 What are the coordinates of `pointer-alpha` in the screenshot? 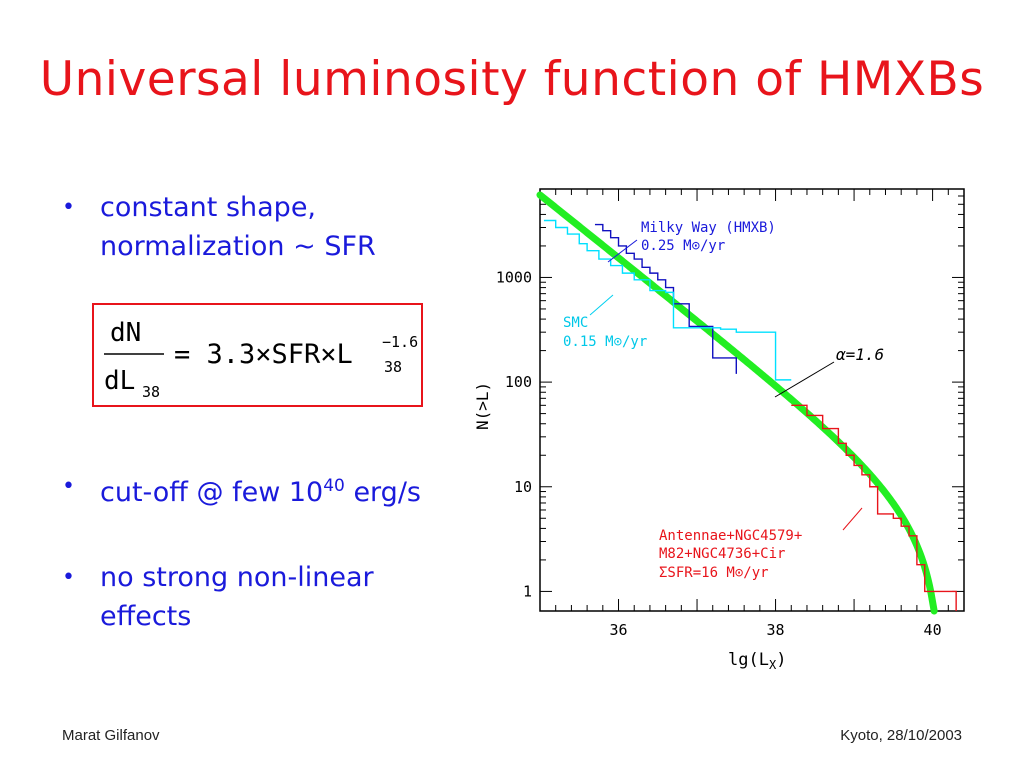 It's located at (804, 379).